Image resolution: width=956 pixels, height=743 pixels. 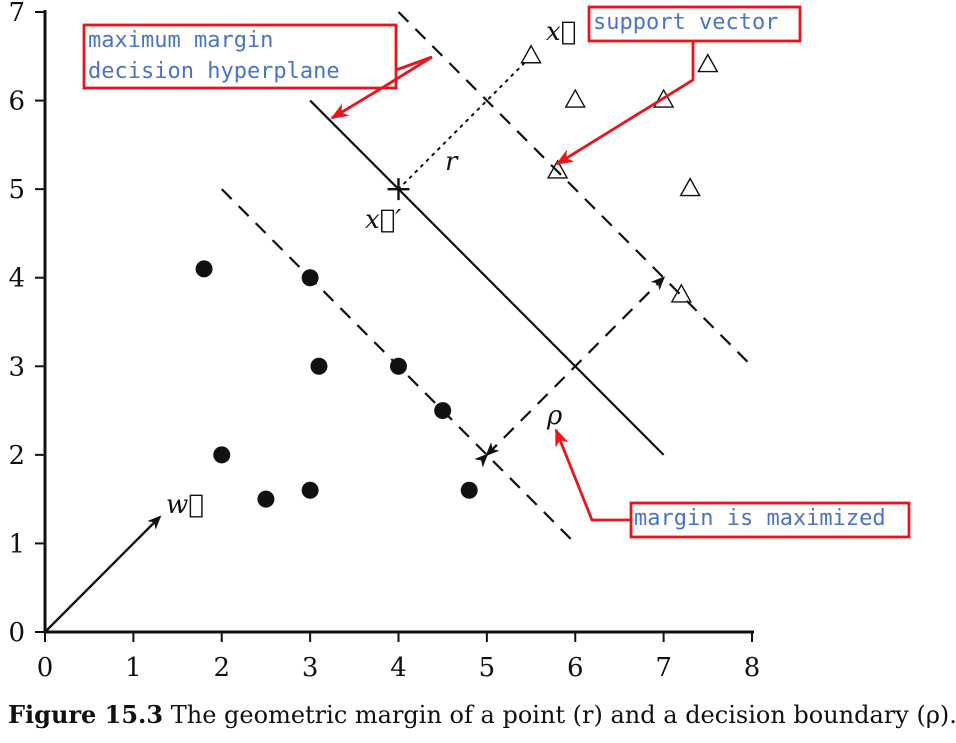 I want to click on x-tick-label: 4, so click(x=398, y=668).